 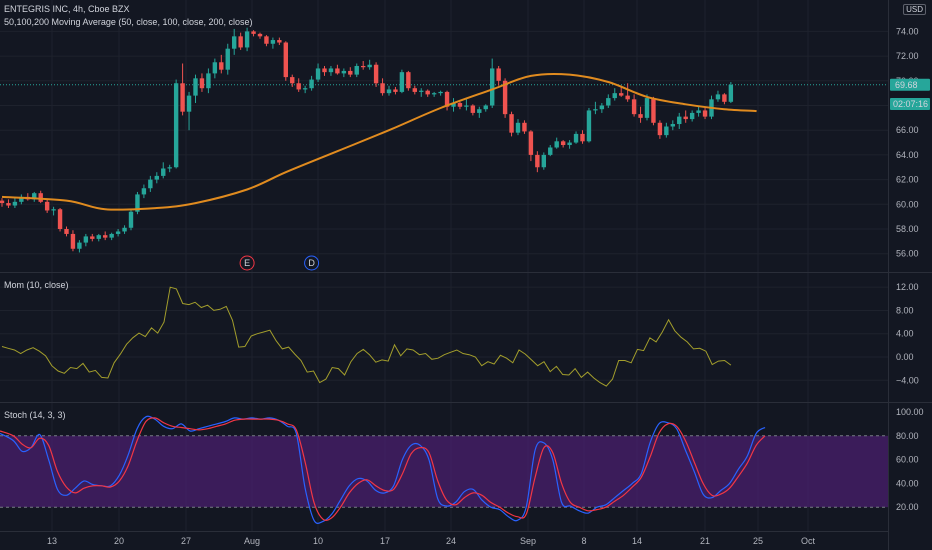 What do you see at coordinates (35, 415) in the screenshot?
I see `stoch-legend: Stoch (14, 3, 3)` at bounding box center [35, 415].